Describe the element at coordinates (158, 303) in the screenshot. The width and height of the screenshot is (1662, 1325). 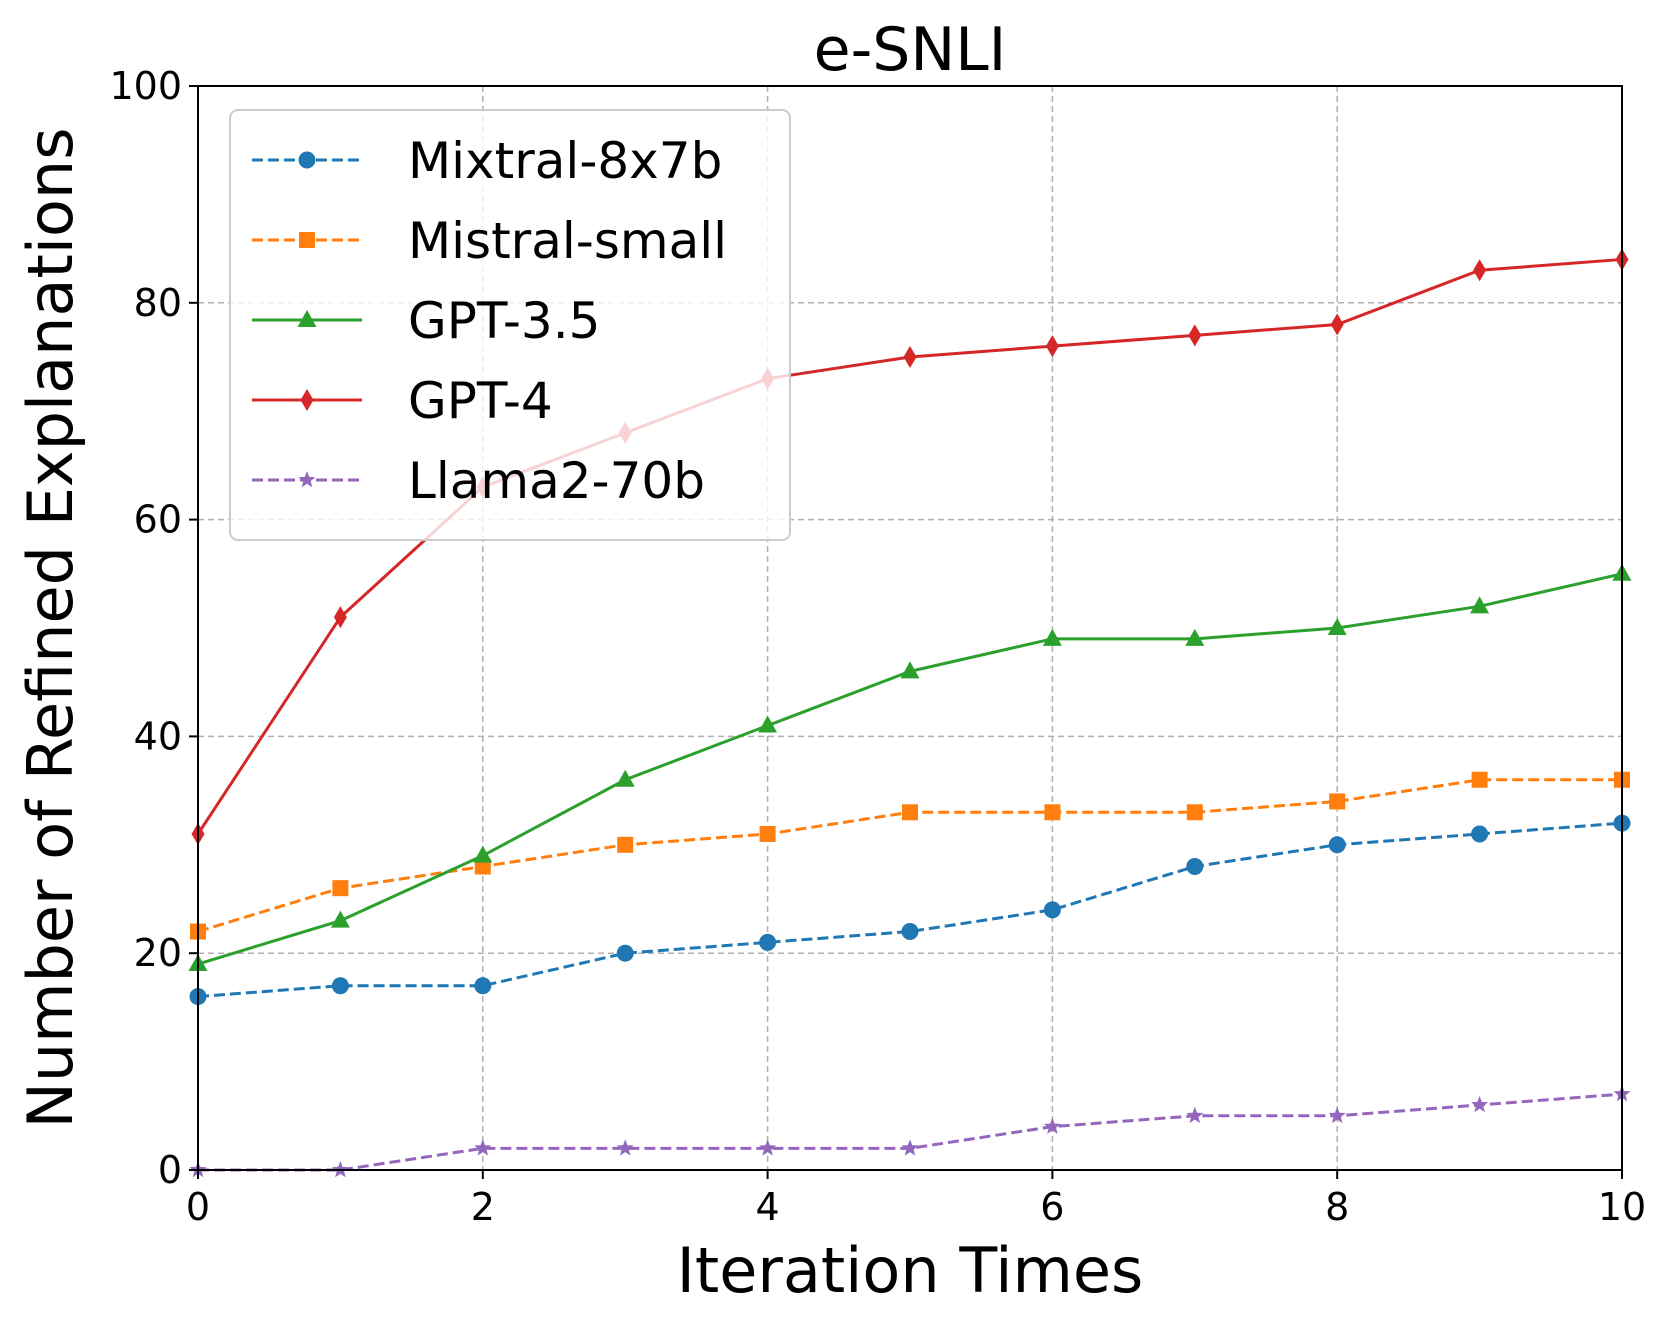
I see `y-tick-label: 80` at that location.